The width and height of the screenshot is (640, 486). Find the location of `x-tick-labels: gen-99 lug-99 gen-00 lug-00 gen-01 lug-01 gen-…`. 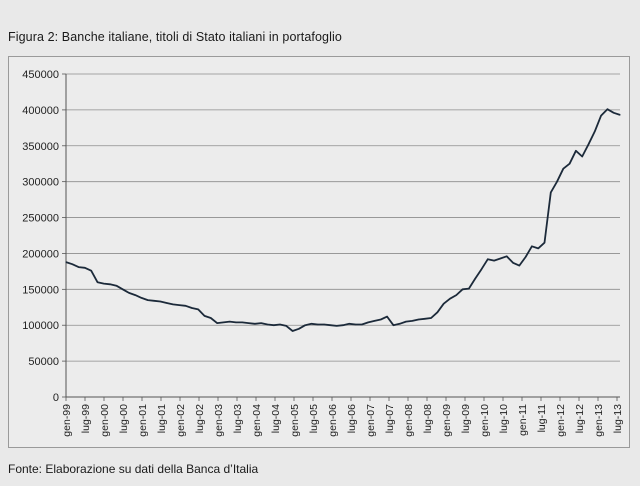

x-tick-labels: gen-99 lug-99 gen-00 lug-00 gen-01 lug-01 gen-… is located at coordinates (342, 420).